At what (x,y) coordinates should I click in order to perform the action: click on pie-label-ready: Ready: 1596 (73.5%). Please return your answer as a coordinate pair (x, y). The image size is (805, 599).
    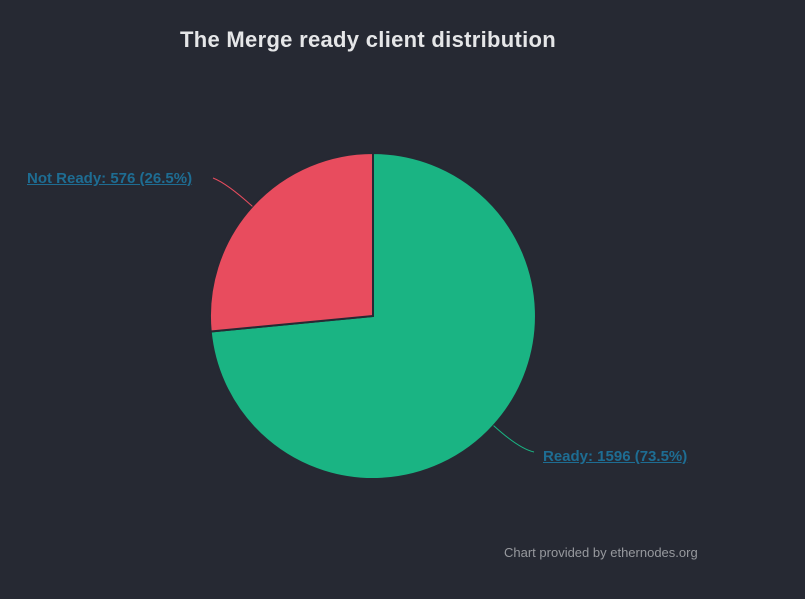
    Looking at the image, I should click on (615, 456).